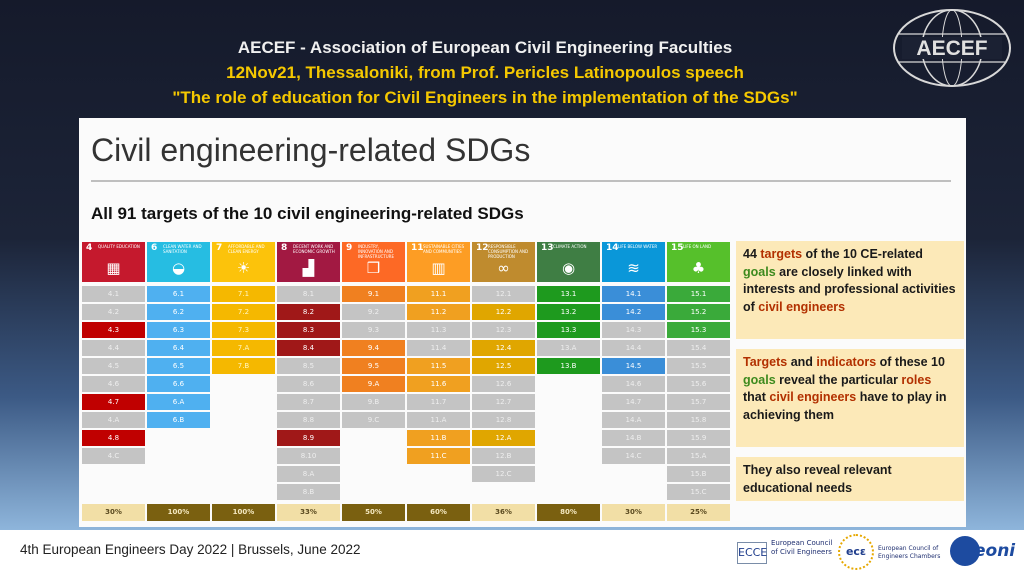  What do you see at coordinates (308, 420) in the screenshot?
I see `target-cell: 8.8` at bounding box center [308, 420].